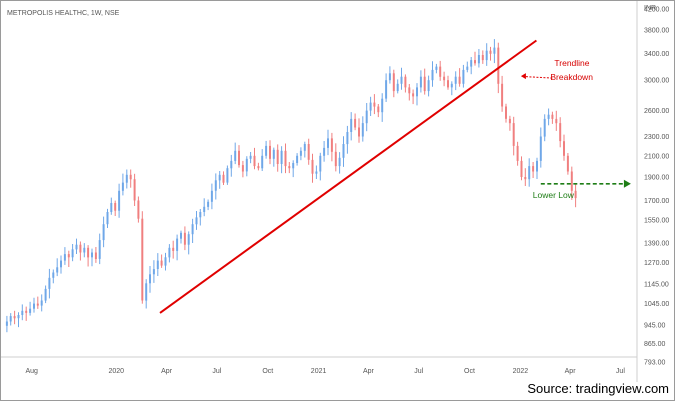 The width and height of the screenshot is (675, 405). I want to click on y-tick-label: 1145.00, so click(656, 285).